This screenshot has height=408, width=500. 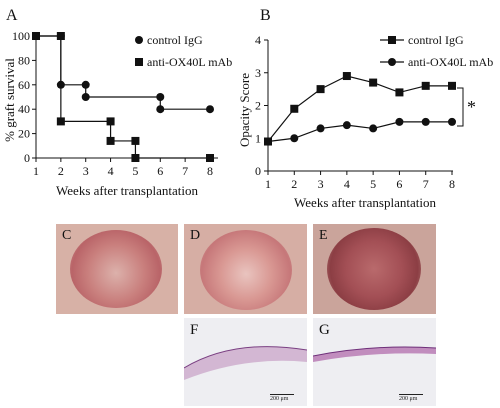 I want to click on x-tick-label-a: 6, so click(x=160, y=171).